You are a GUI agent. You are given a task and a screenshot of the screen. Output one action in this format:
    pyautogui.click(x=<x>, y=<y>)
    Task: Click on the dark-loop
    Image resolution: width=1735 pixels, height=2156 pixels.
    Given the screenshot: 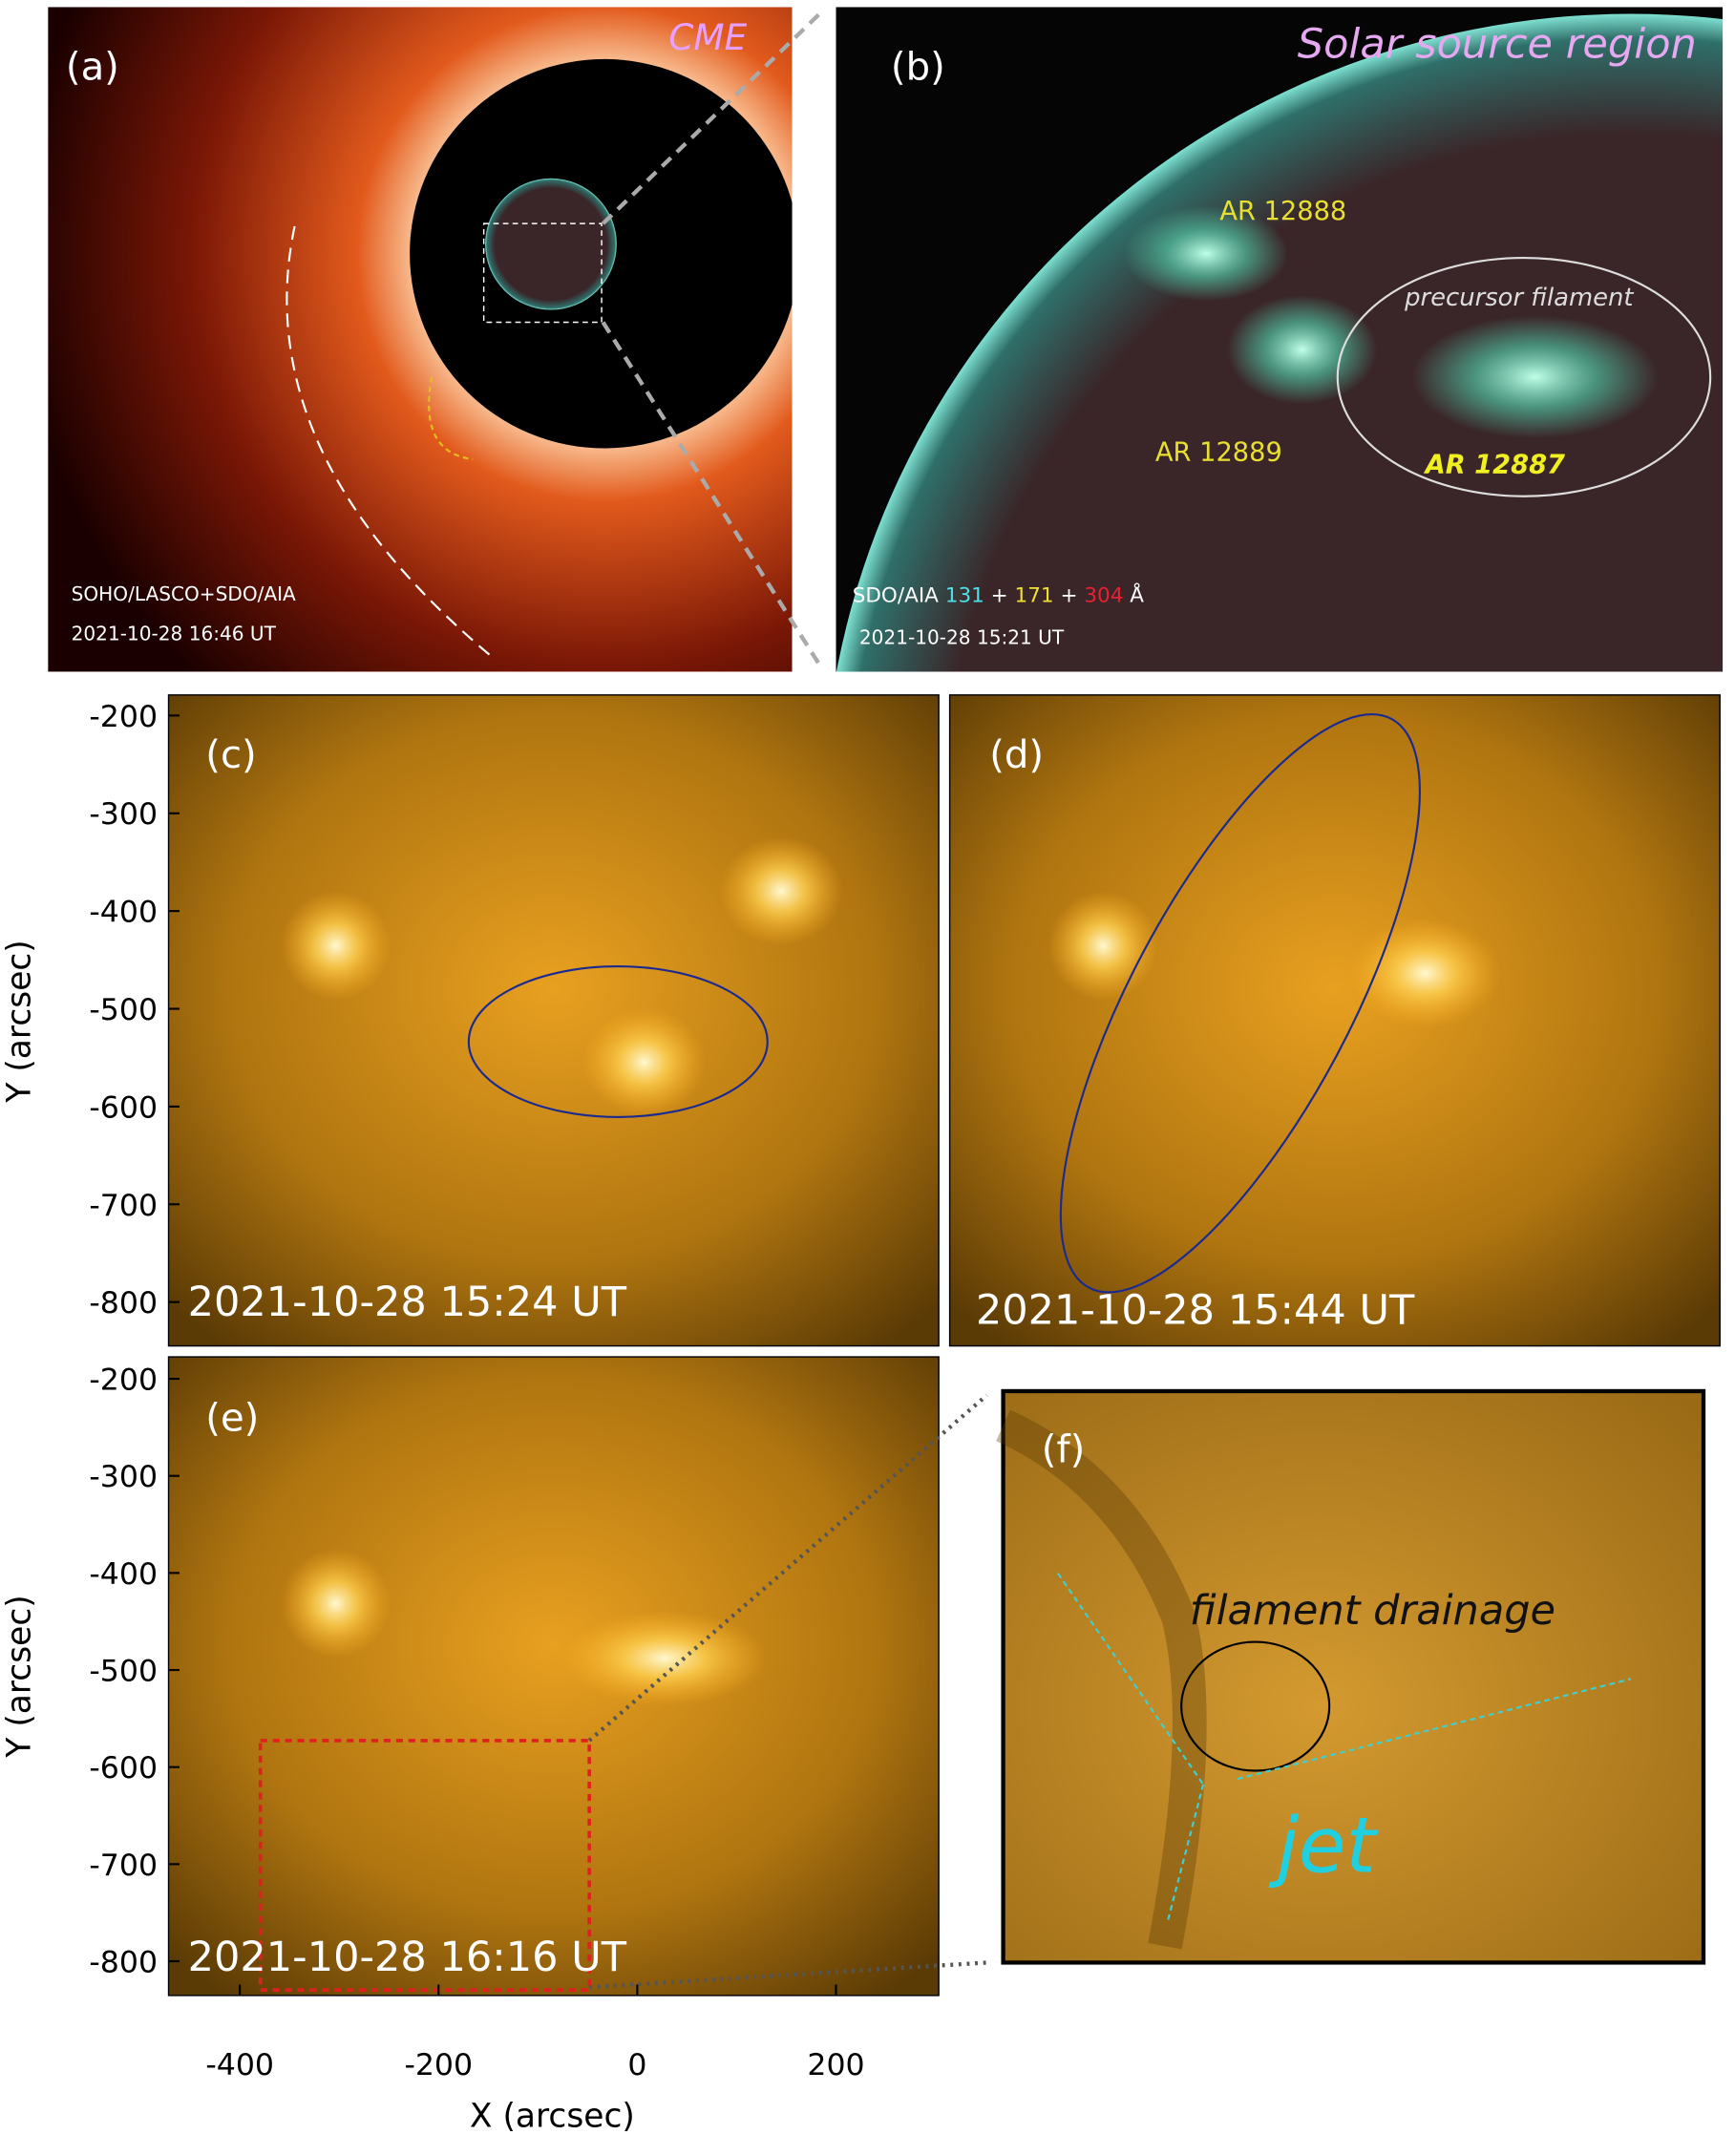 What is the action you would take?
    pyautogui.click(x=1101, y=1680)
    